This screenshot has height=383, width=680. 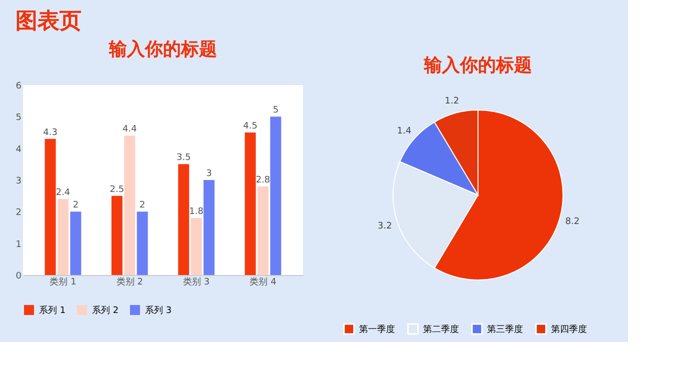 What do you see at coordinates (452, 101) in the screenshot?
I see `data-label: 1.2` at bounding box center [452, 101].